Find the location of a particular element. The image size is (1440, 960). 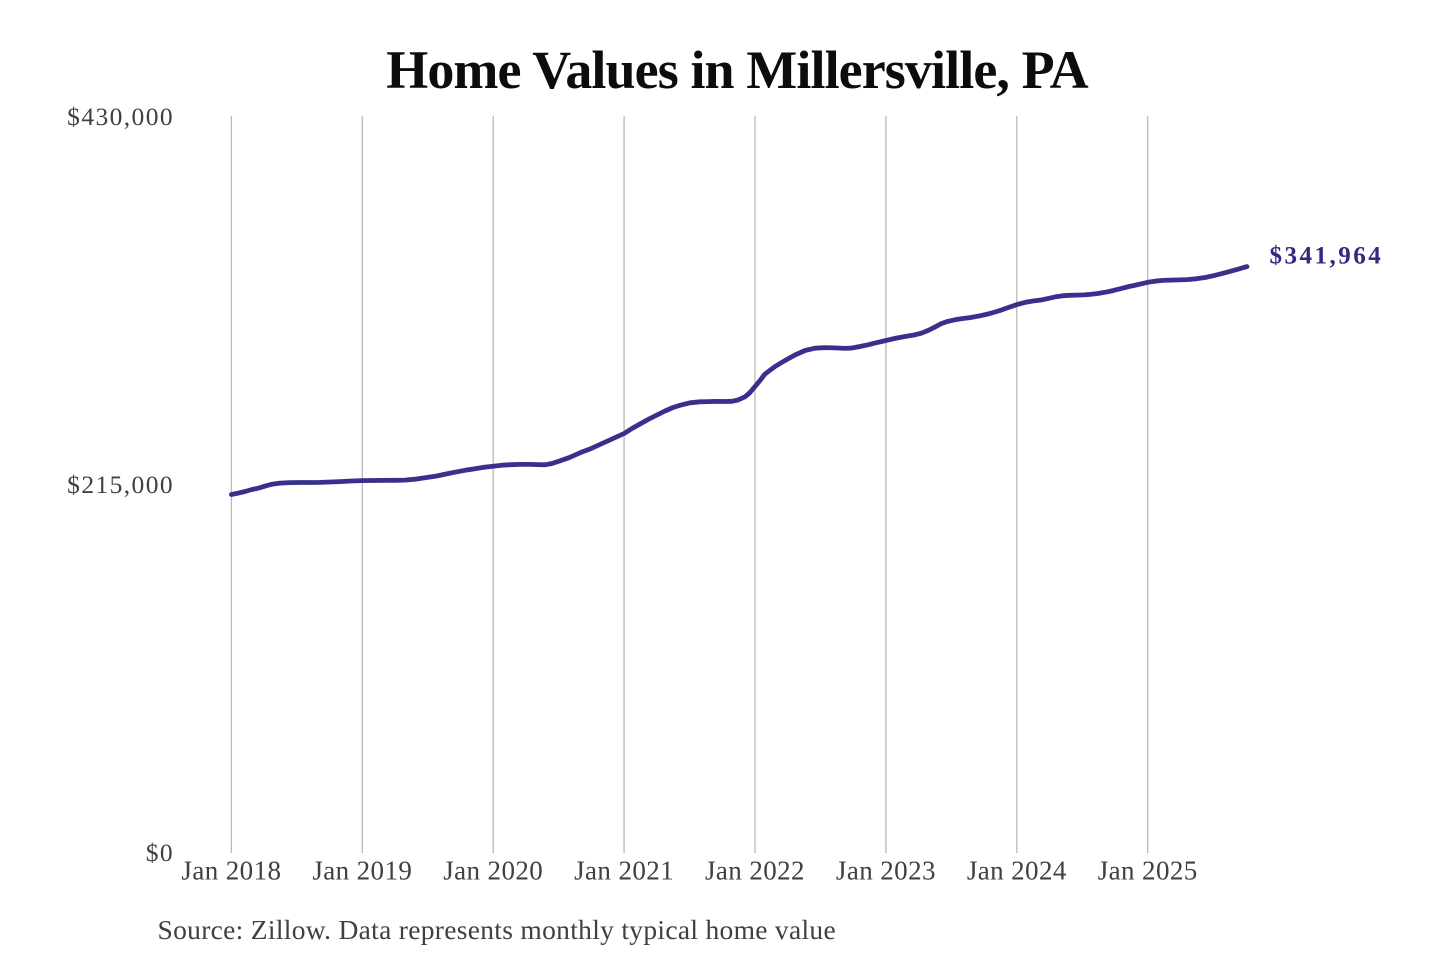

svg-text: $215,000 is located at coordinates (120, 484).